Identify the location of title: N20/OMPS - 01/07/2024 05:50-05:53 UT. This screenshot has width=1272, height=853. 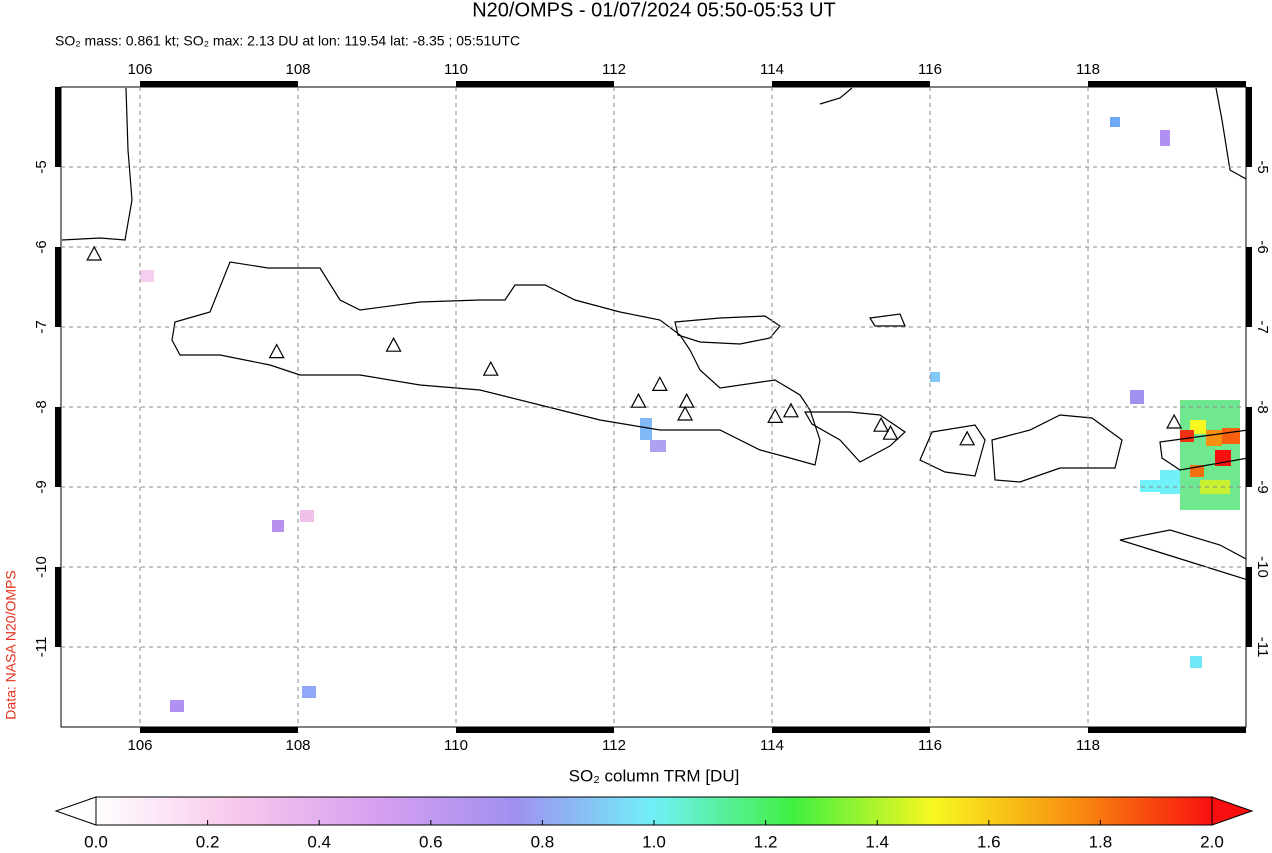
(654, 10).